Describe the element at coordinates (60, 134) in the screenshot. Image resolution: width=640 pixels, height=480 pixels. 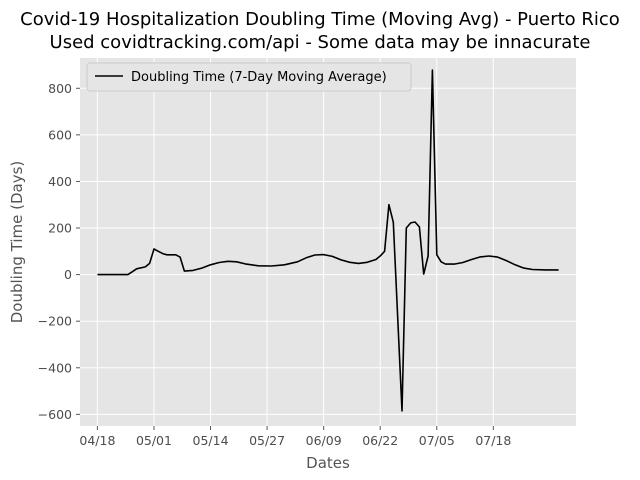
I see `y-tick-label: 600` at that location.